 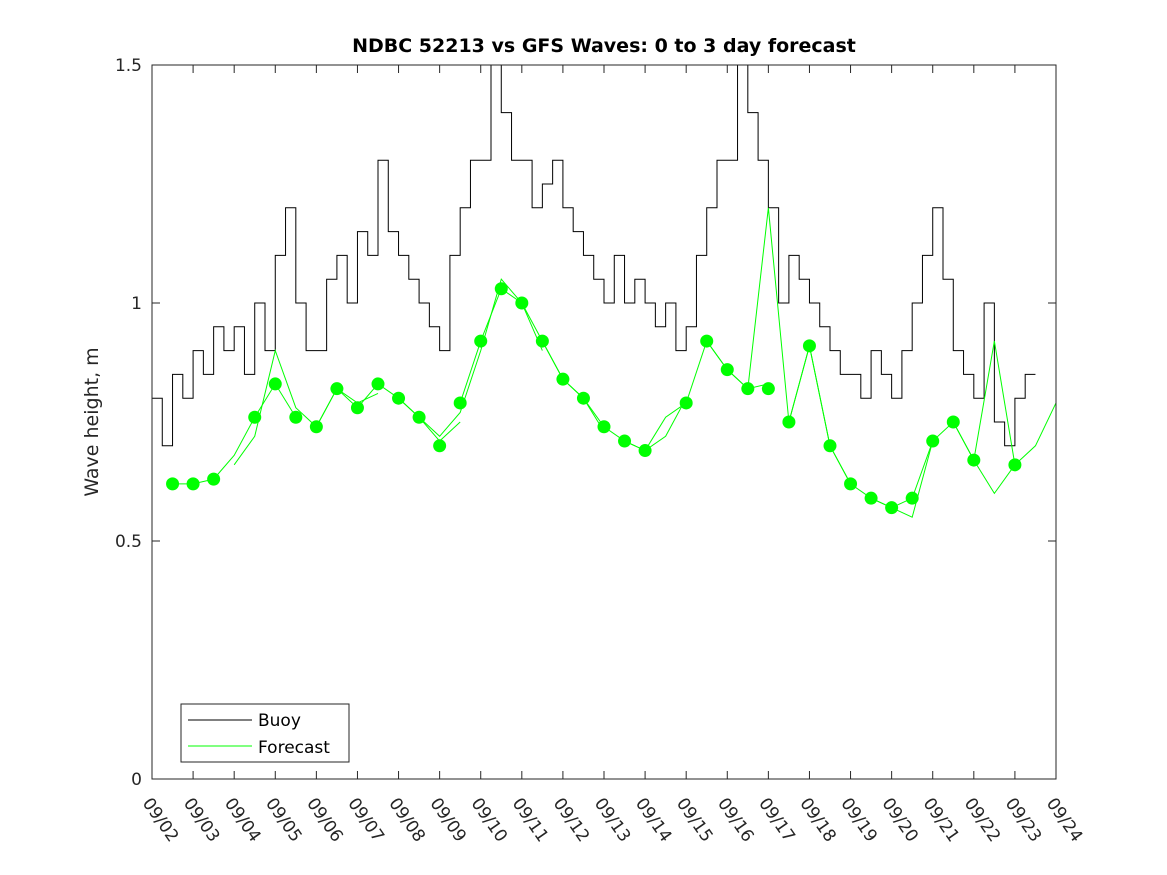 What do you see at coordinates (136, 304) in the screenshot?
I see `y-tick-label: 1` at bounding box center [136, 304].